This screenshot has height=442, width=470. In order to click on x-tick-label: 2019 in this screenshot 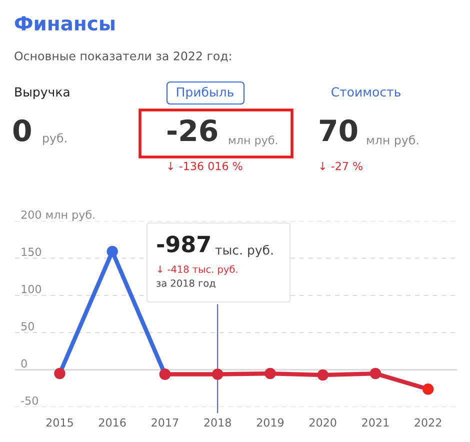, I will do `click(270, 422)`.